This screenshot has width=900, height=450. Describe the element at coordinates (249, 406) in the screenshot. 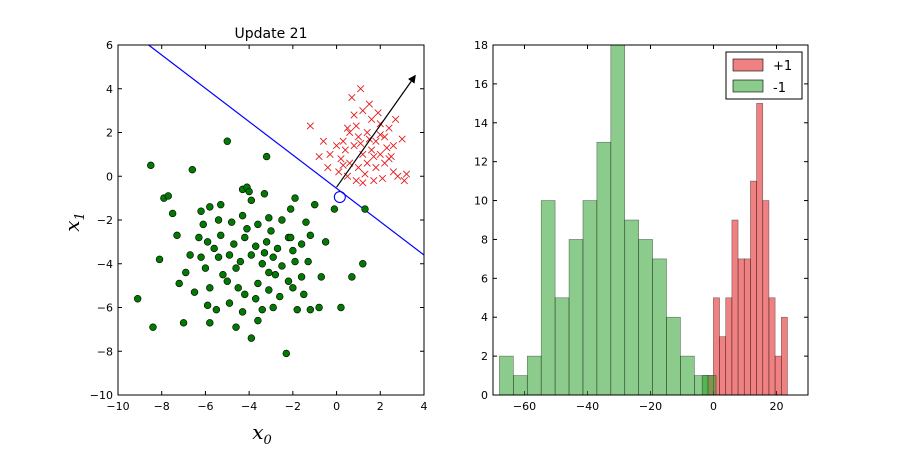

I see `x-tick-label: −4` at that location.